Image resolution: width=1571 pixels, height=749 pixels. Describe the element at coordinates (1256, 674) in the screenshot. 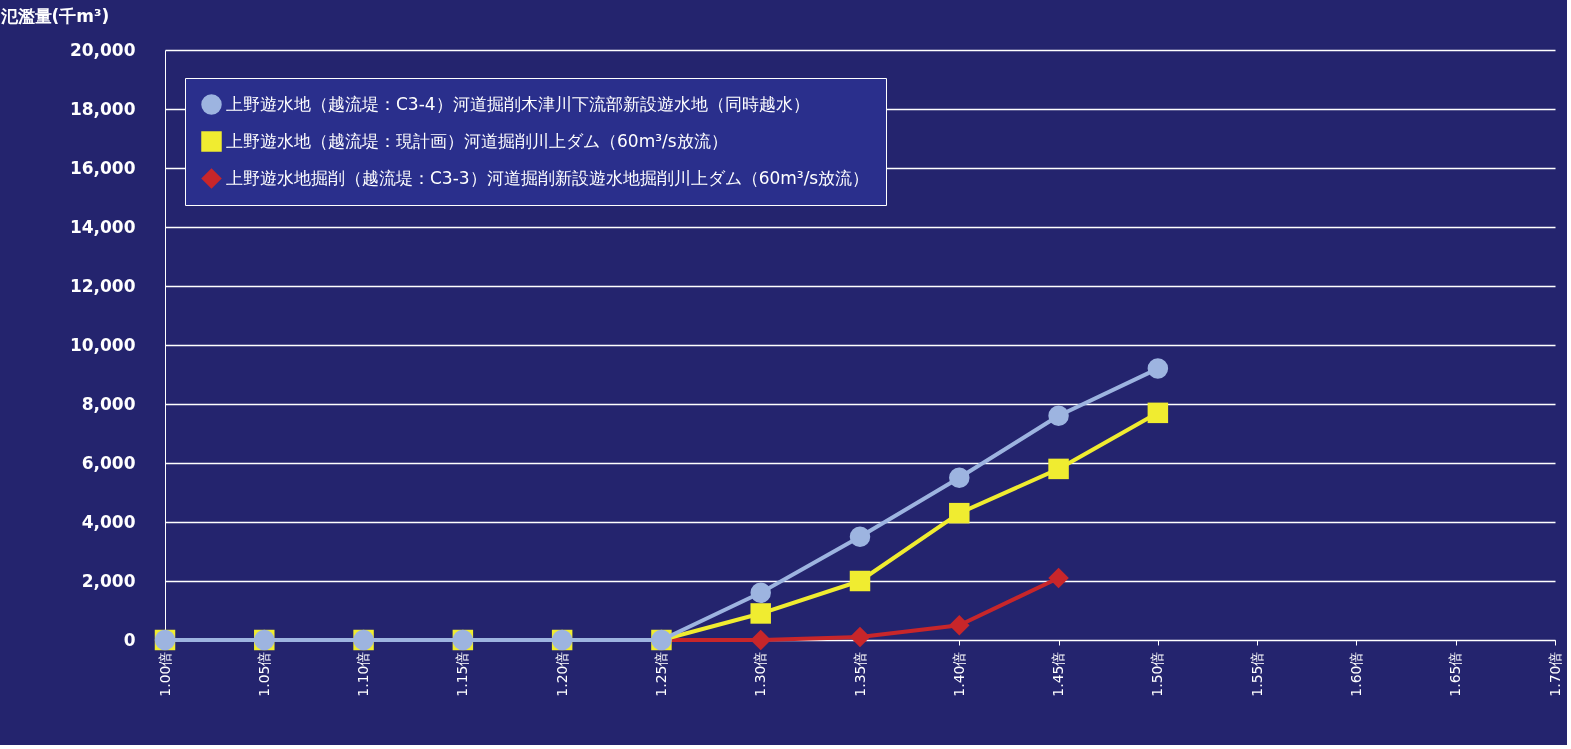

I see `x-tick-label: 1.55倍` at that location.